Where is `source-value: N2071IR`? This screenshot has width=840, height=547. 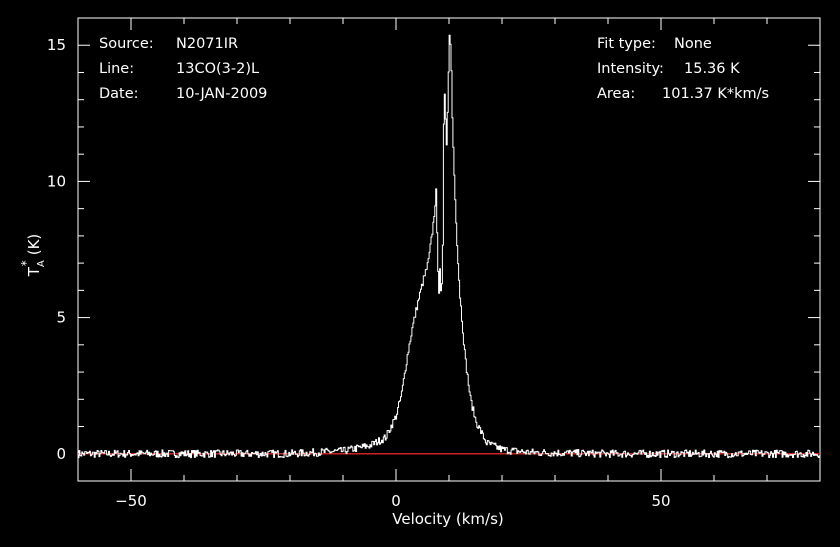
source-value: N2071IR is located at coordinates (207, 44).